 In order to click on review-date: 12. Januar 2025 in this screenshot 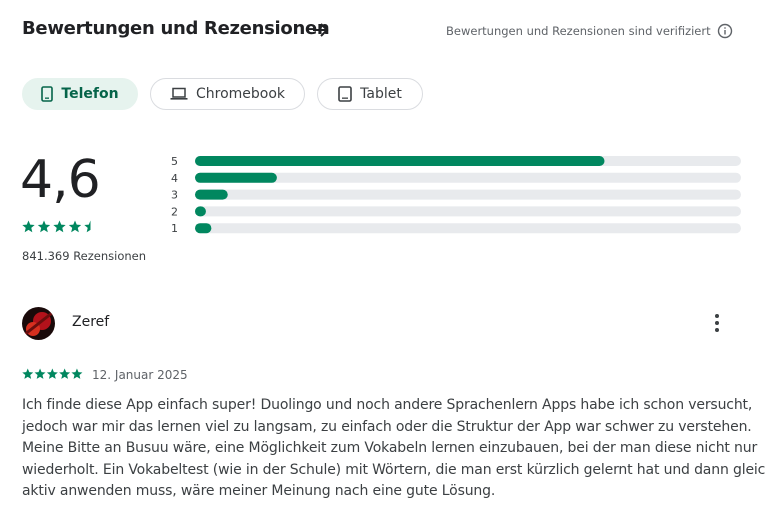, I will do `click(140, 375)`.